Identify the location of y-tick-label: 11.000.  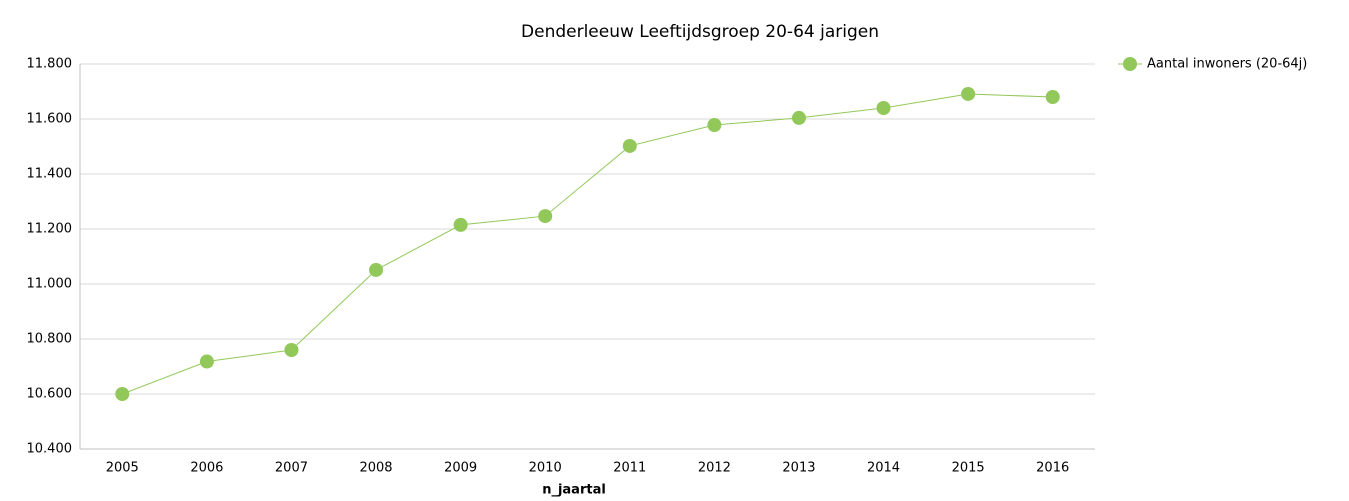
(50, 284).